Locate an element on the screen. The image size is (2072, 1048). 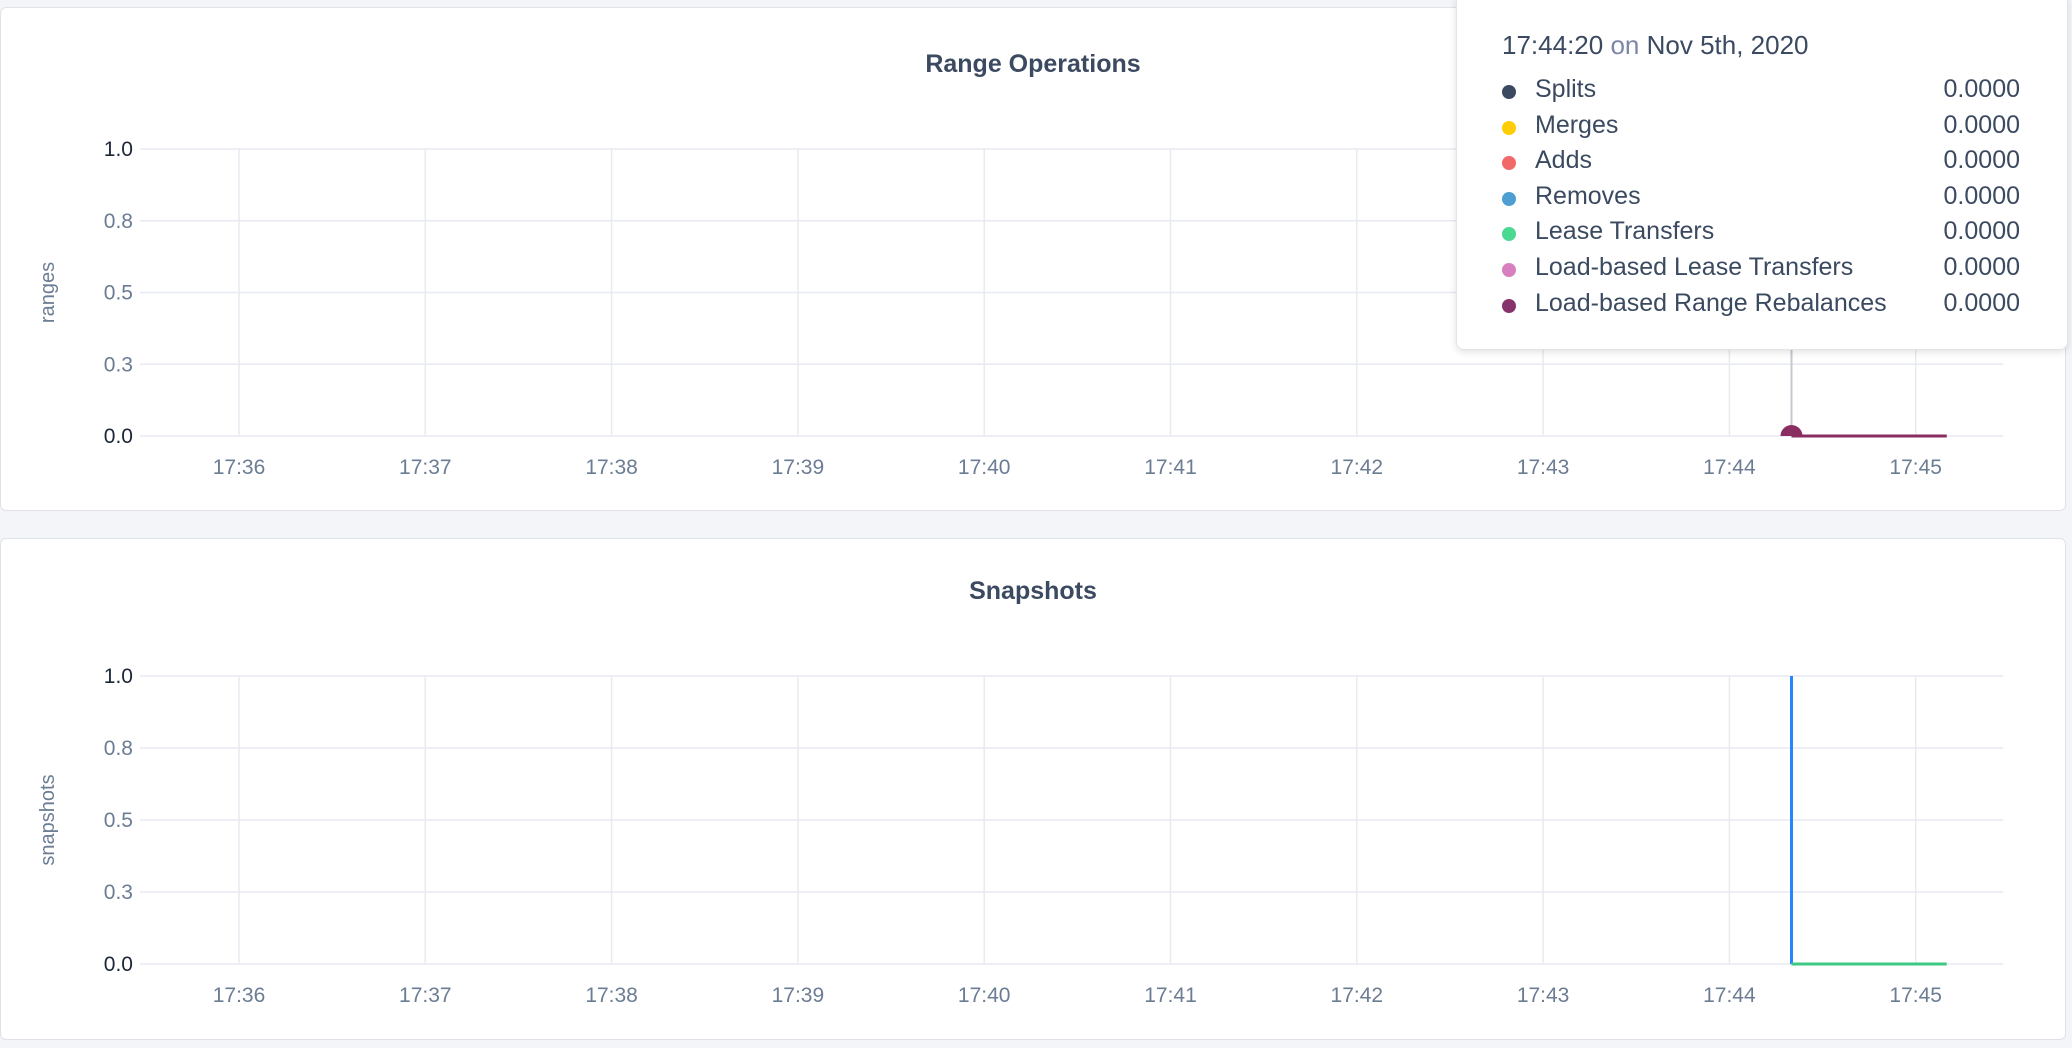
tooltip-timestamp: 17:44:20 on Nov 5th, 2020 is located at coordinates (1655, 45).